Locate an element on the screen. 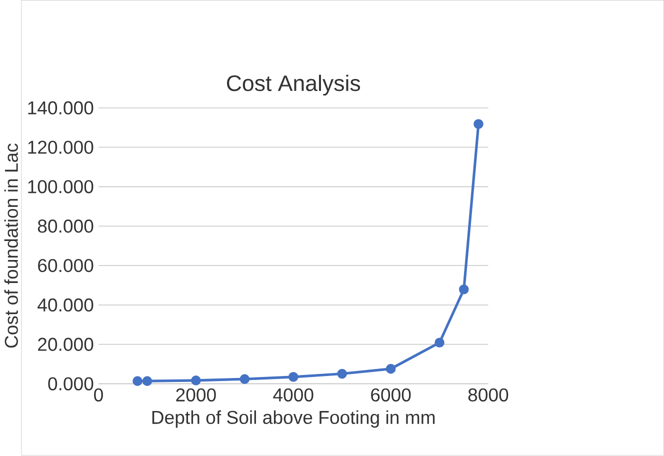 This screenshot has height=456, width=664. x-tick-label: 6000 is located at coordinates (391, 395).